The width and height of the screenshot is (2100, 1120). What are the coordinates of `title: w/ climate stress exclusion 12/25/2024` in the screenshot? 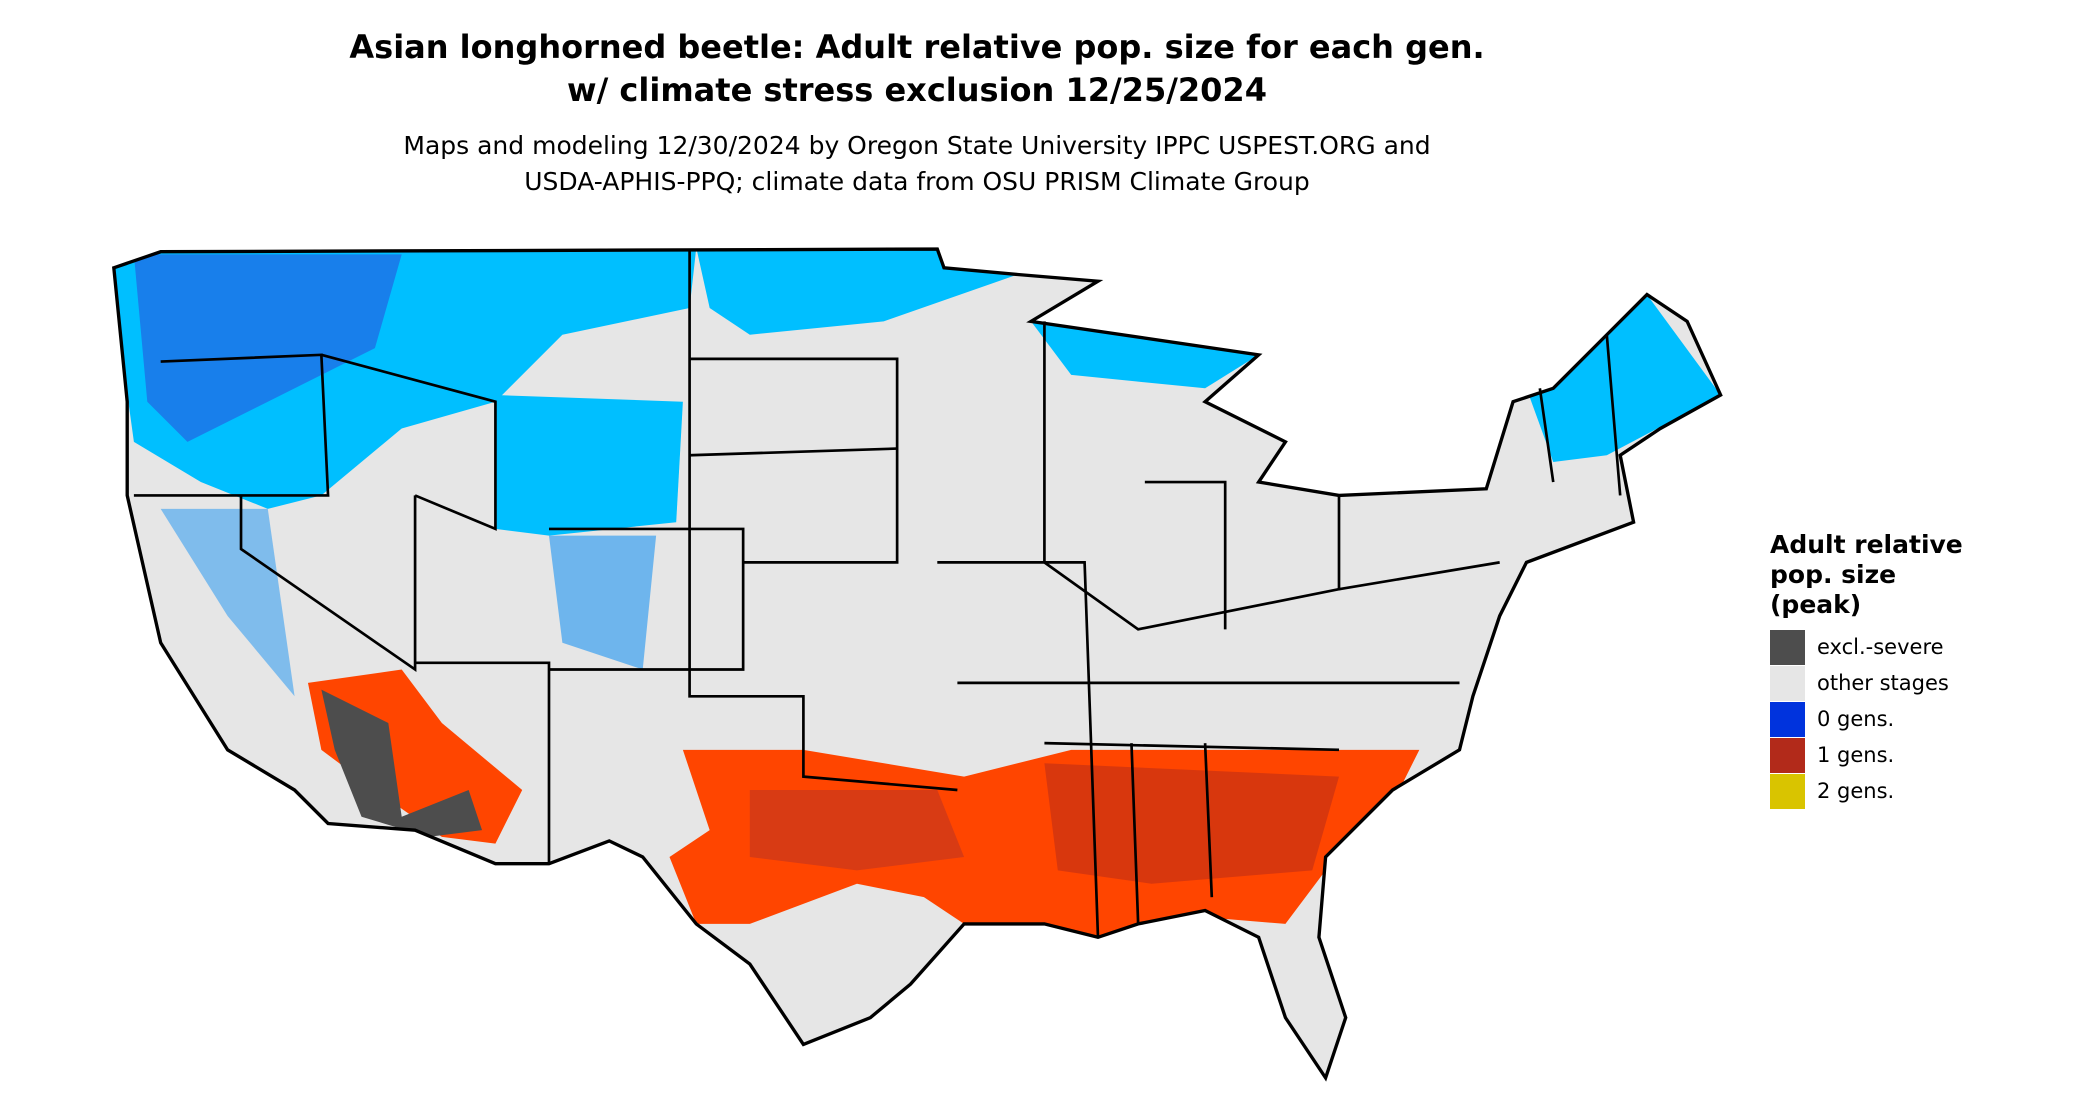 It's located at (917, 90).